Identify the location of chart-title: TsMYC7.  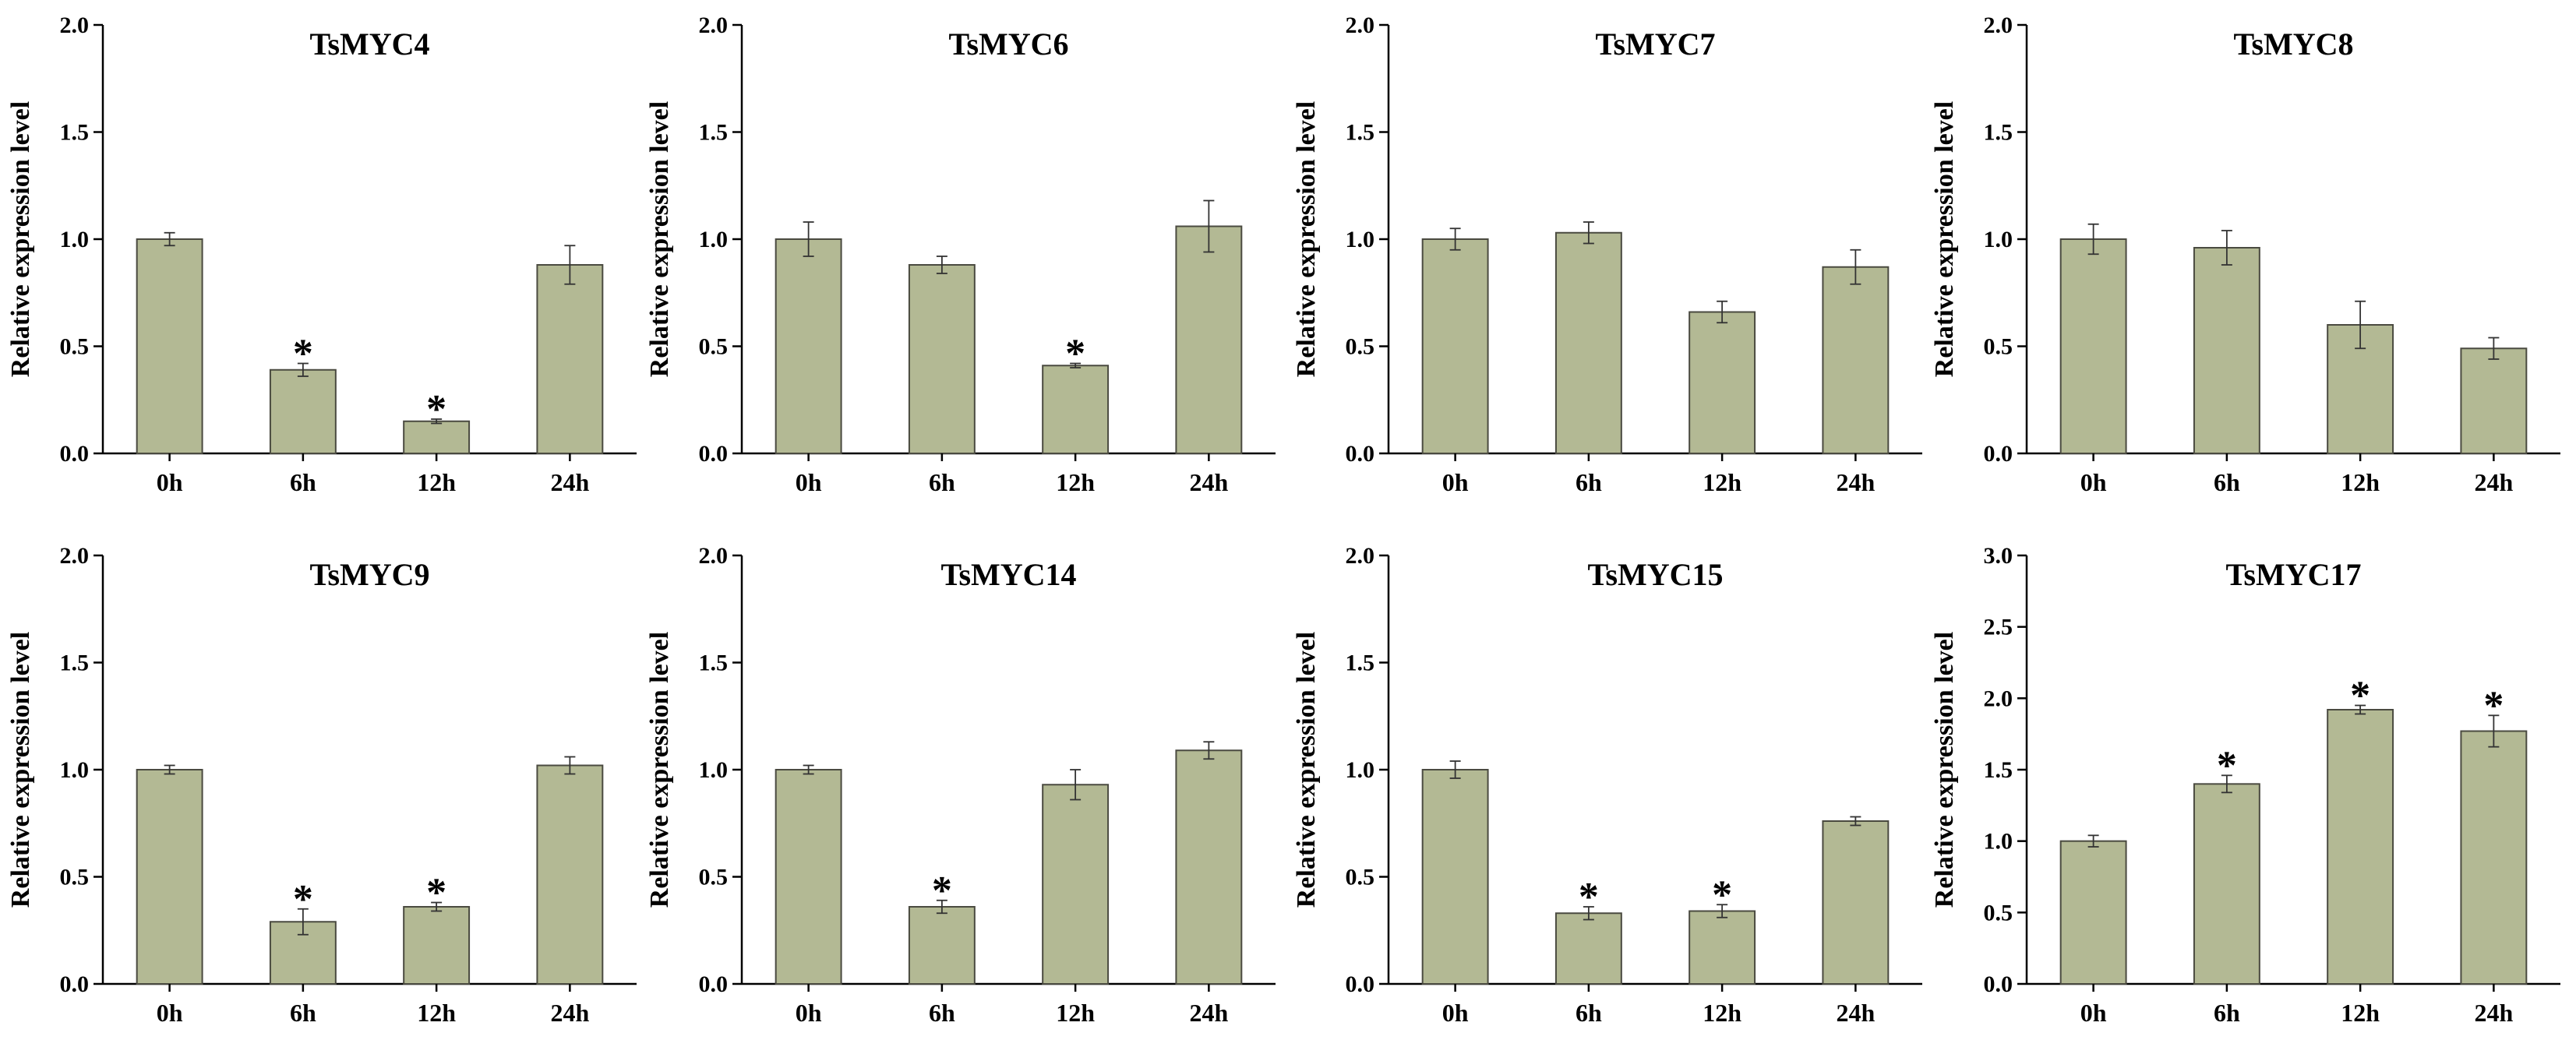
(1655, 44).